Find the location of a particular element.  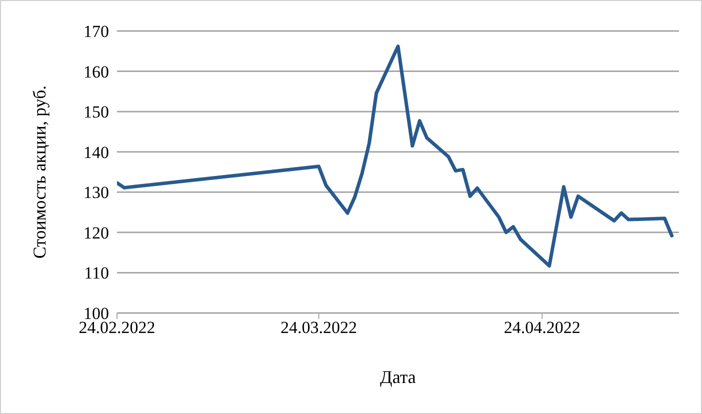

x-axis-title: Дата is located at coordinates (398, 377).